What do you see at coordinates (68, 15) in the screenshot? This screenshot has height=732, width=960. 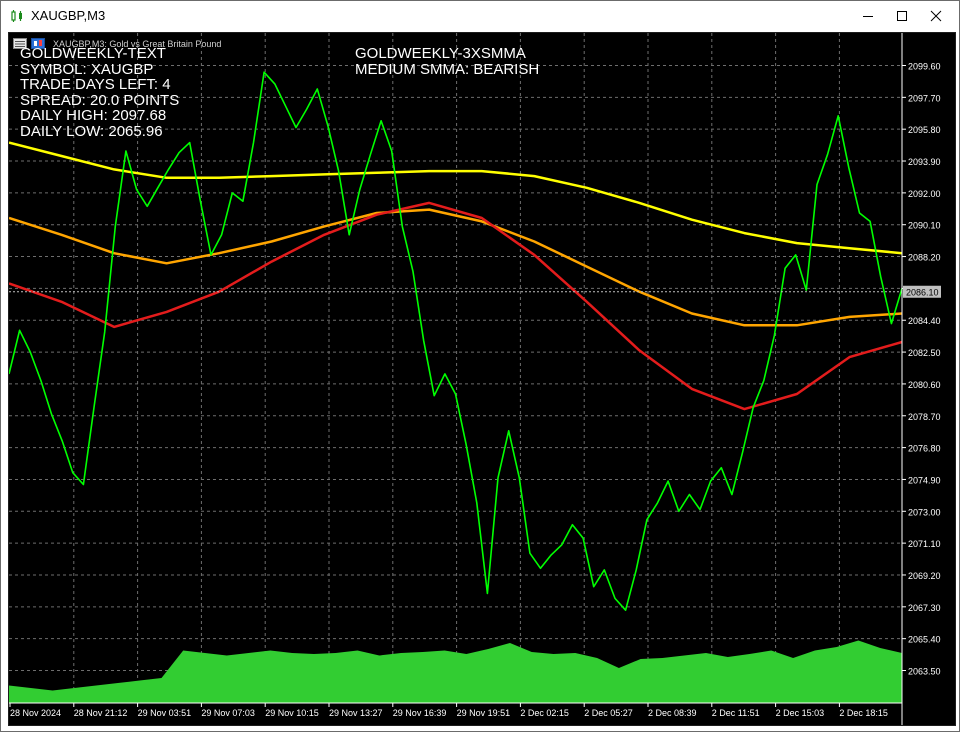 I see `window-title: XAUGBP,M3` at bounding box center [68, 15].